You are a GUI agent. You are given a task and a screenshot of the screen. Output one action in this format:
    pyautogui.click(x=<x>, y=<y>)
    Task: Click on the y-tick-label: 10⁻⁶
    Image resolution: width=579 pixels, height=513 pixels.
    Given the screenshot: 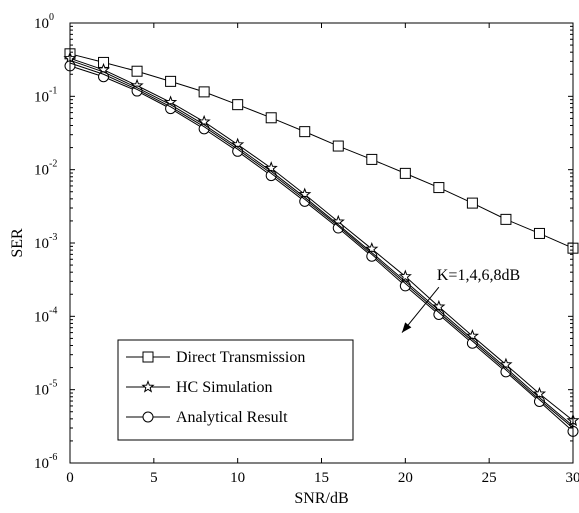 What is the action you would take?
    pyautogui.click(x=45, y=462)
    